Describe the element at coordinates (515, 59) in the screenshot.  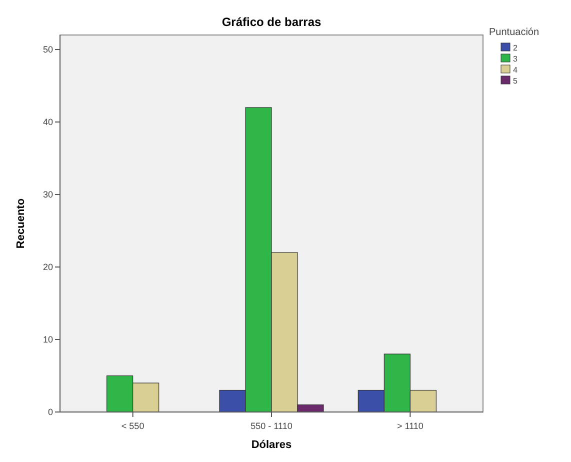
I see `legend-label: 3` at that location.